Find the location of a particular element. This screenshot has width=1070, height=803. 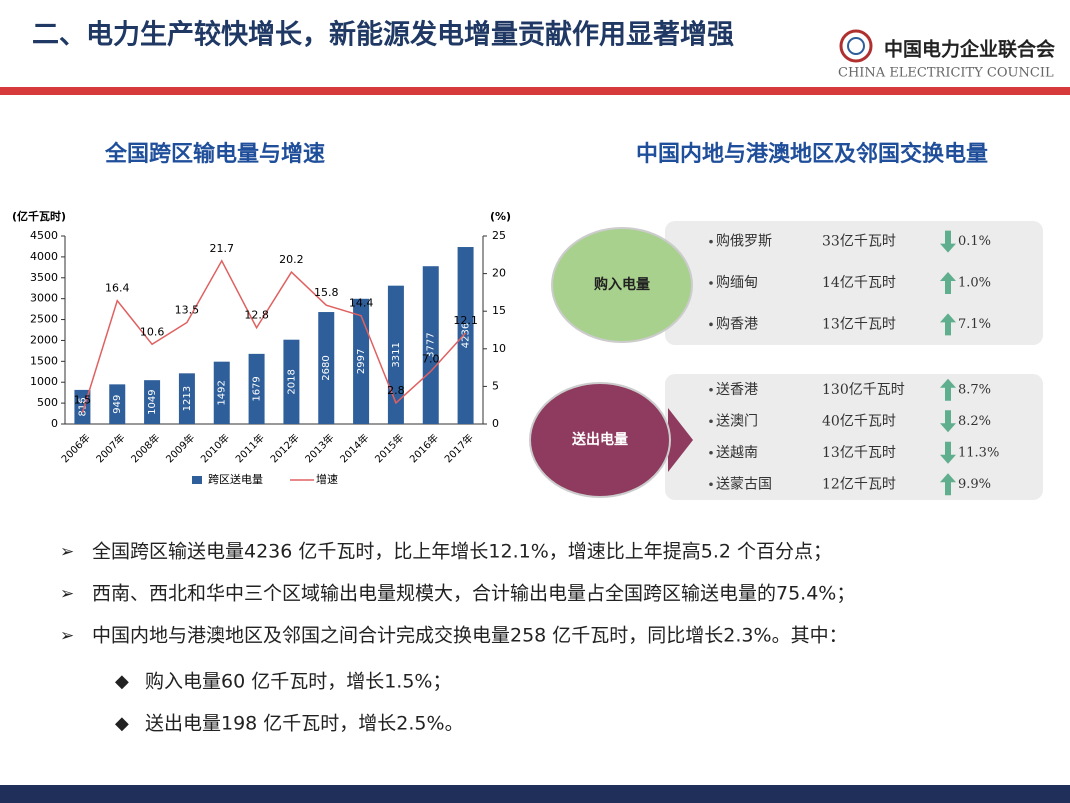

legend-label: 跨区送电量 is located at coordinates (235, 479).